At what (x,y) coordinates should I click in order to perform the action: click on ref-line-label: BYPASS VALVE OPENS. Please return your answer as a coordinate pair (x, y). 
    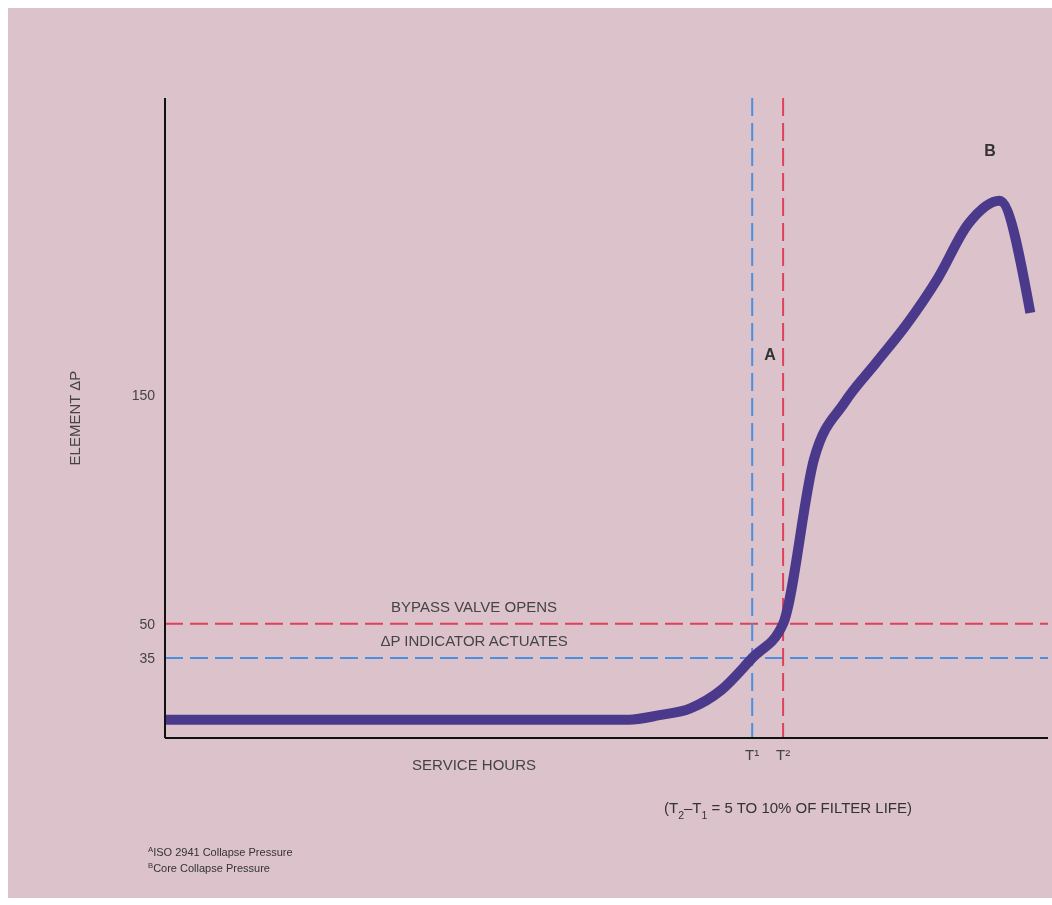
    Looking at the image, I should click on (474, 606).